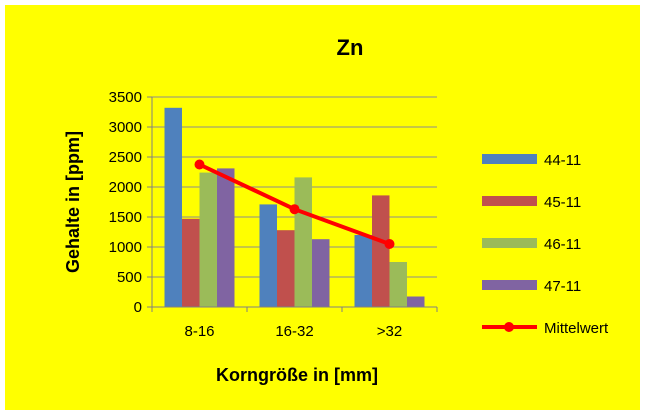  What do you see at coordinates (199, 331) in the screenshot?
I see `x-tick-label: 8-16` at bounding box center [199, 331].